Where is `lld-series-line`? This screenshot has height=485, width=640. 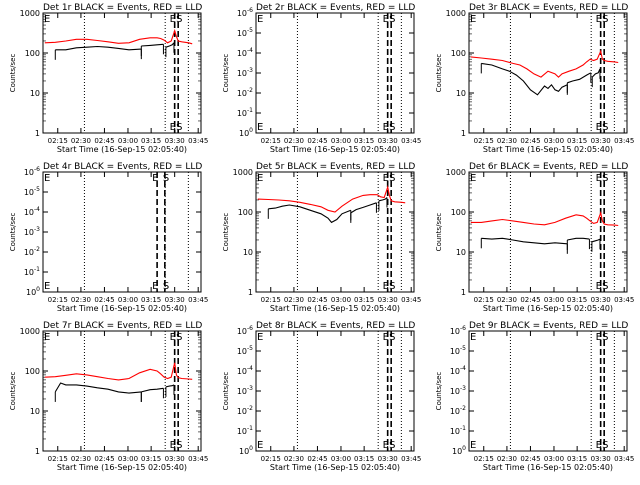
lld-series-line is located at coordinates (544, 63).